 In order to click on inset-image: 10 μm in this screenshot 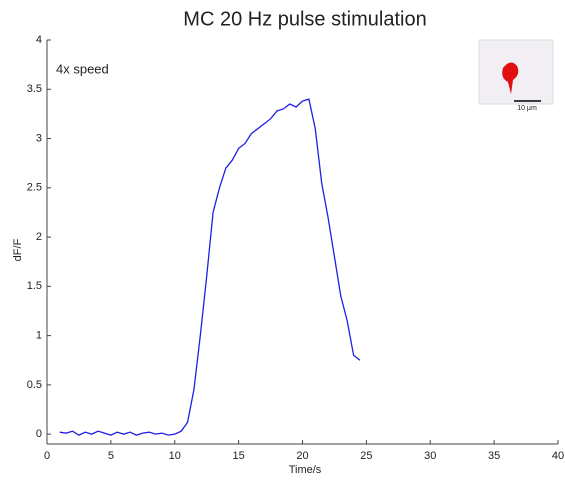, I will do `click(516, 75)`.